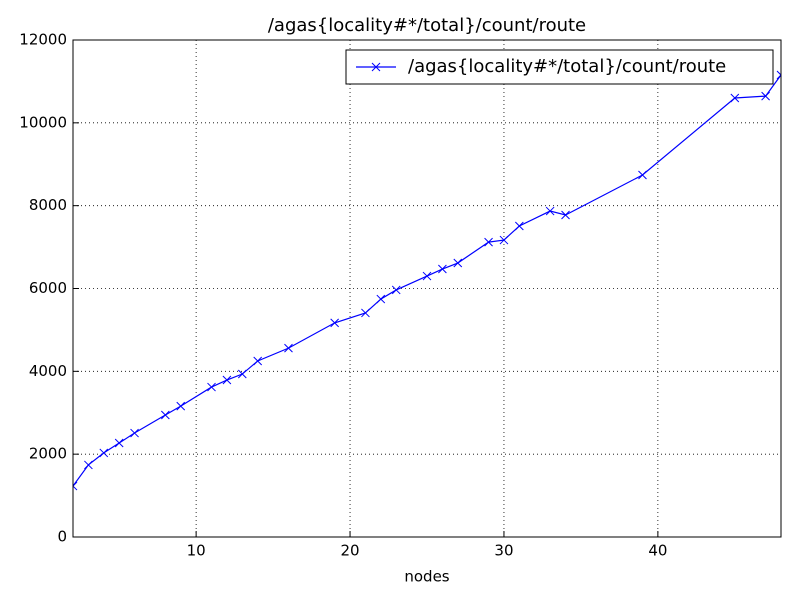 Image resolution: width=800 pixels, height=600 pixels. What do you see at coordinates (426, 577) in the screenshot?
I see `x-axis-label: nodes` at bounding box center [426, 577].